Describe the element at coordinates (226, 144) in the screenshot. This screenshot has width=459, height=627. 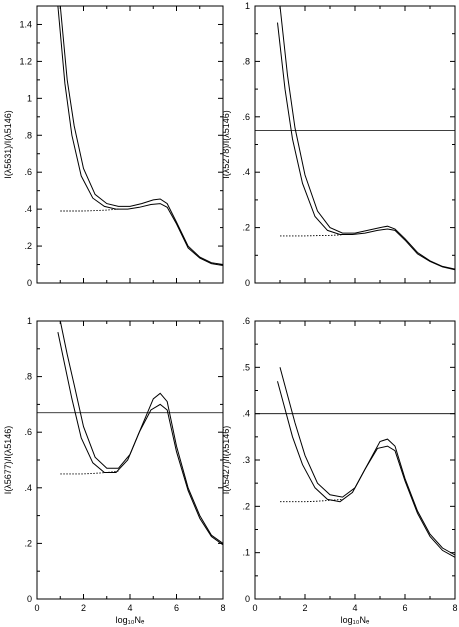
I see `y-axis-label: I(λ5278)/I(λ5146)` at that location.